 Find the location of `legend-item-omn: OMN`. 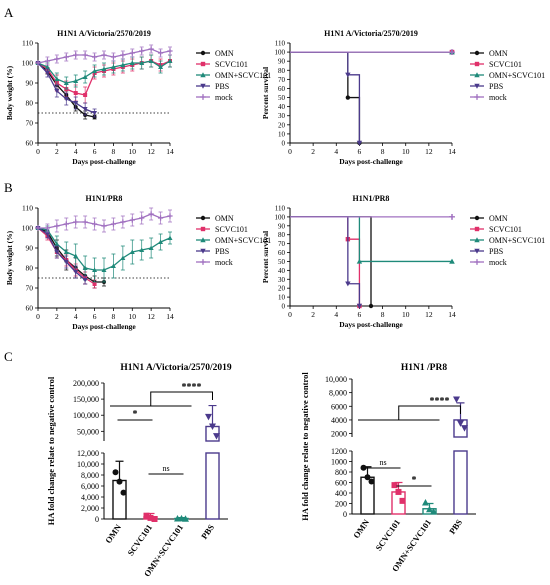

legend-item-omn: OMN is located at coordinates (489, 218).